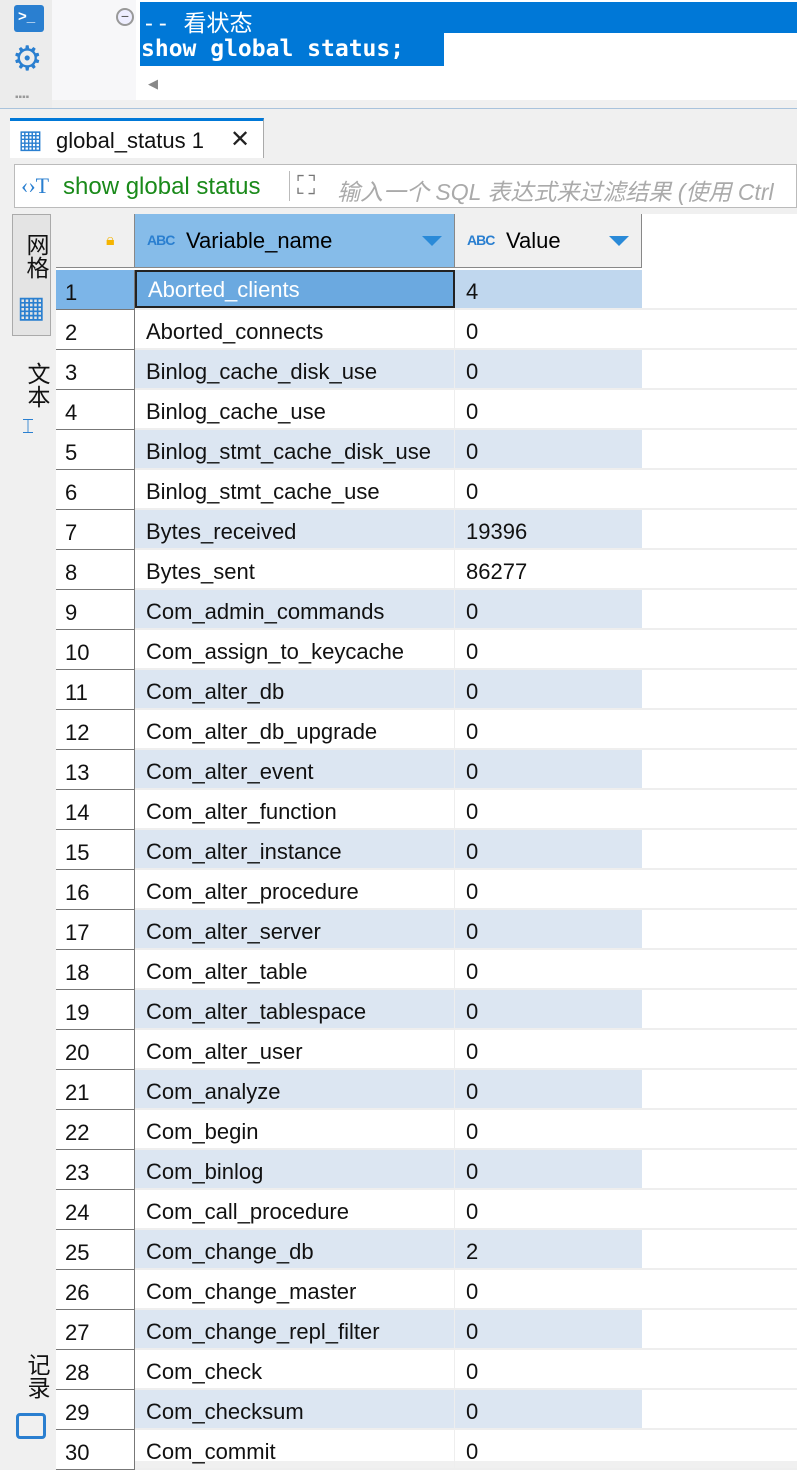  Describe the element at coordinates (548, 241) in the screenshot. I see `column-header-value: ABC Value` at that location.